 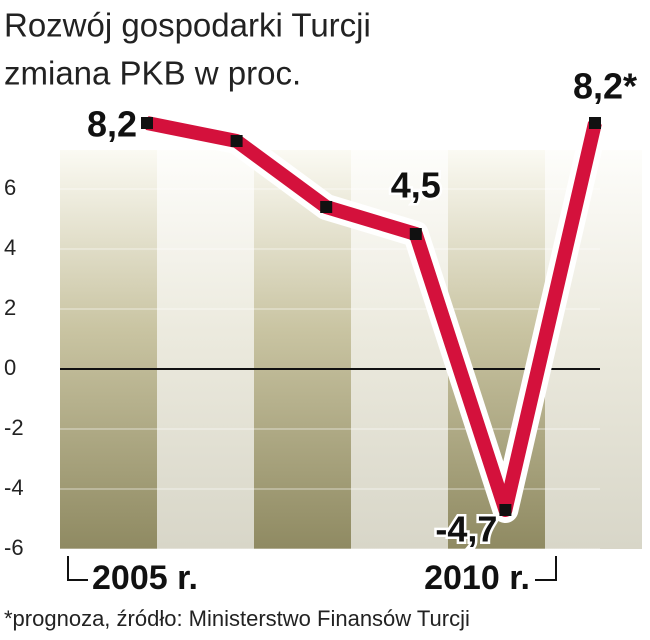 I want to click on value-label: -4,7, so click(x=466, y=529).